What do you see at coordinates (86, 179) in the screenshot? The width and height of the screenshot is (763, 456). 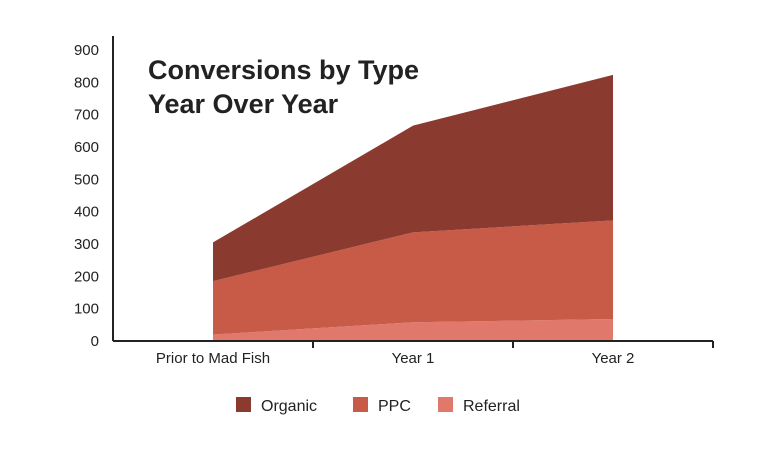 I see `y-tick-label: 500` at bounding box center [86, 179].